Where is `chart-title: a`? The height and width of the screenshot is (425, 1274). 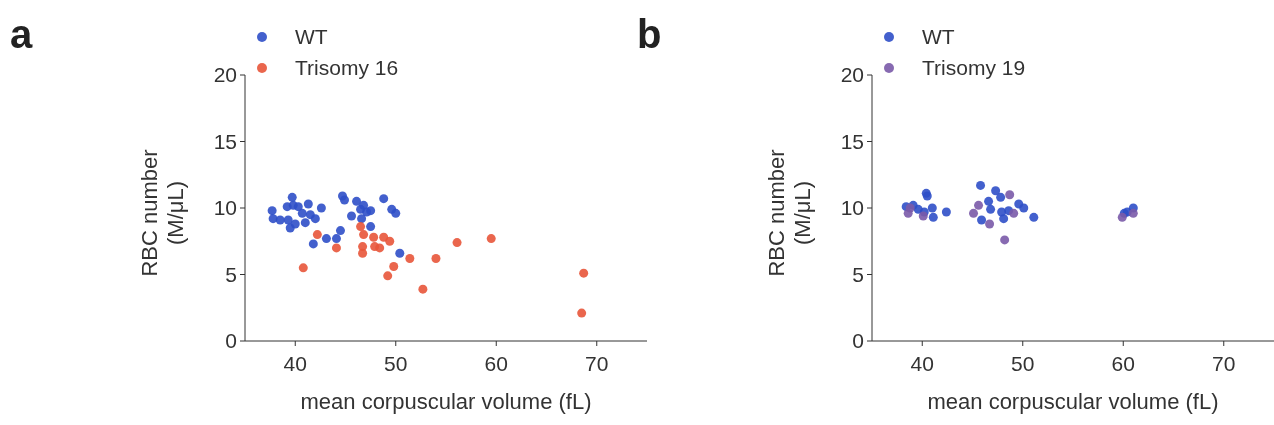 chart-title: a is located at coordinates (21, 34).